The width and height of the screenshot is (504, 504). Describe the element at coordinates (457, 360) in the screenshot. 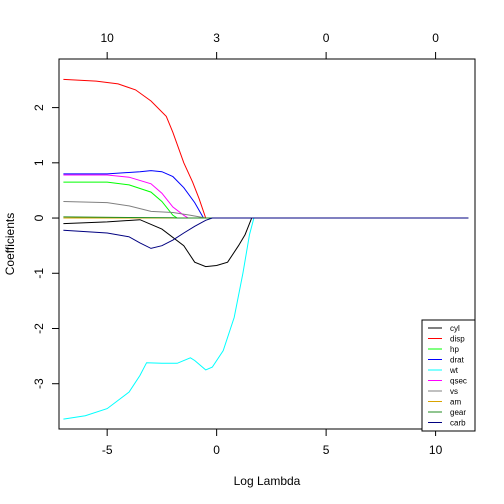

I see `legend-label-drat: drat` at that location.